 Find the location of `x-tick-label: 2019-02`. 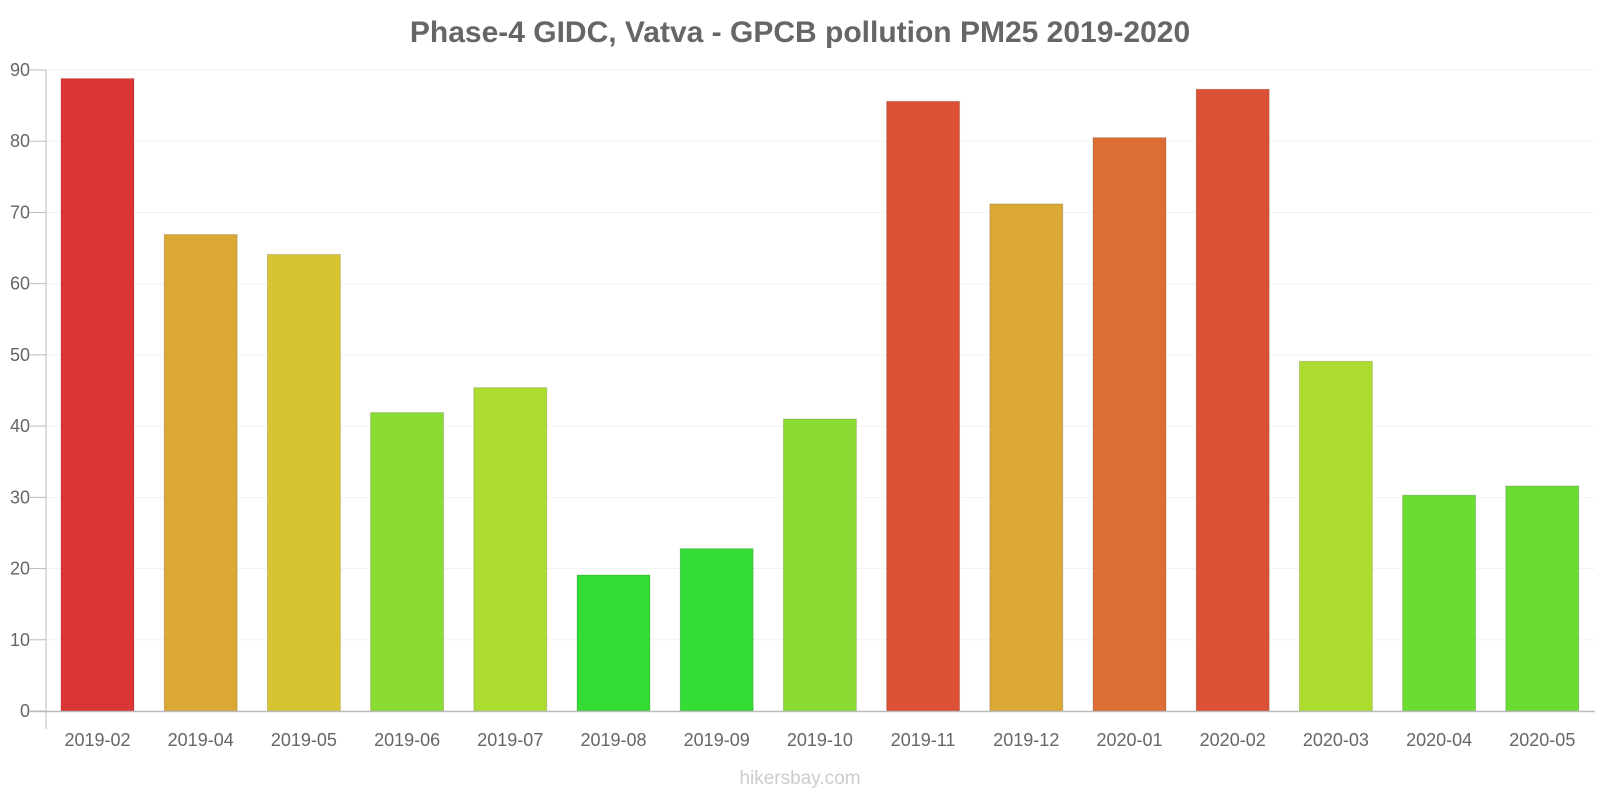

x-tick-label: 2019-02 is located at coordinates (97, 740).